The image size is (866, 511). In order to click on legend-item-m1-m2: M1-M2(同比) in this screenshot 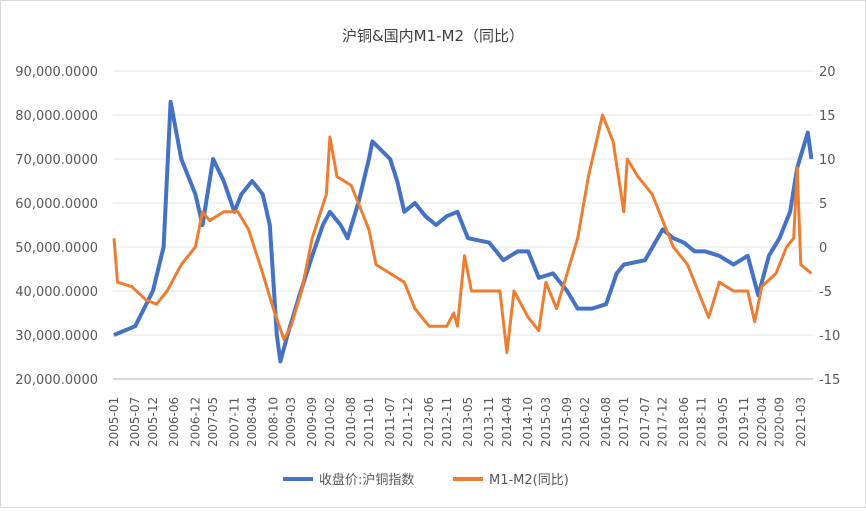, I will do `click(511, 480)`.